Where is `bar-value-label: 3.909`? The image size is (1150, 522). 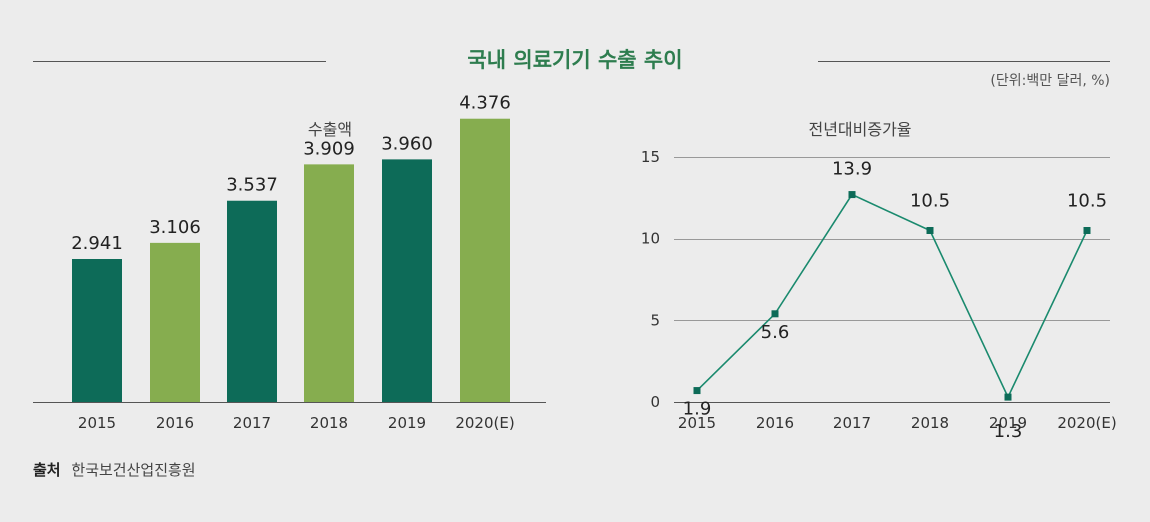
bar-value-label: 3.909 is located at coordinates (329, 148).